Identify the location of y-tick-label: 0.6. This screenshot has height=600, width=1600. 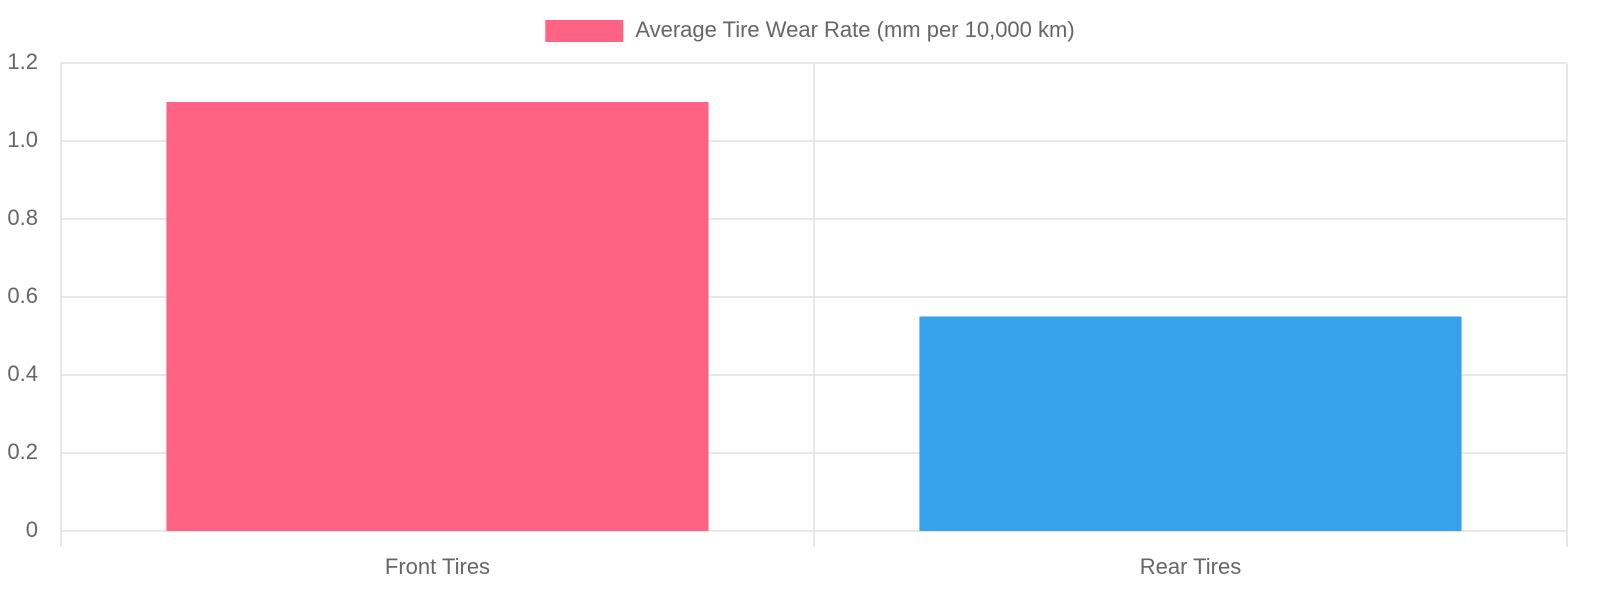
(22, 295).